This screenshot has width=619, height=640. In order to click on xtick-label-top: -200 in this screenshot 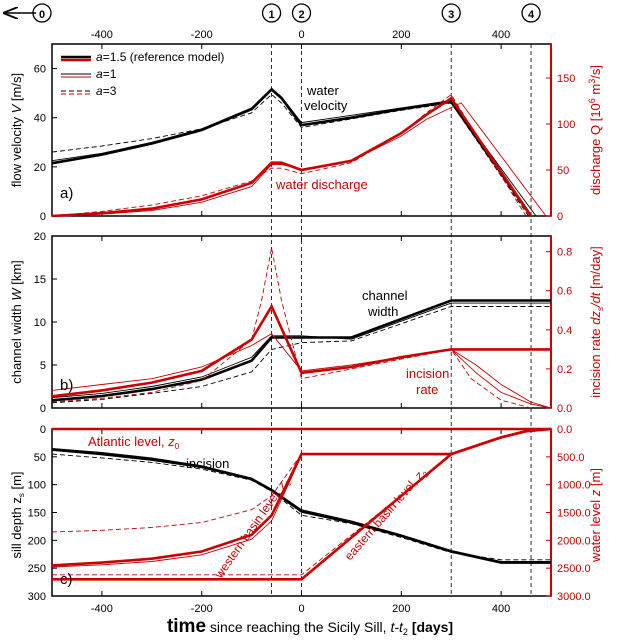, I will do `click(202, 35)`.